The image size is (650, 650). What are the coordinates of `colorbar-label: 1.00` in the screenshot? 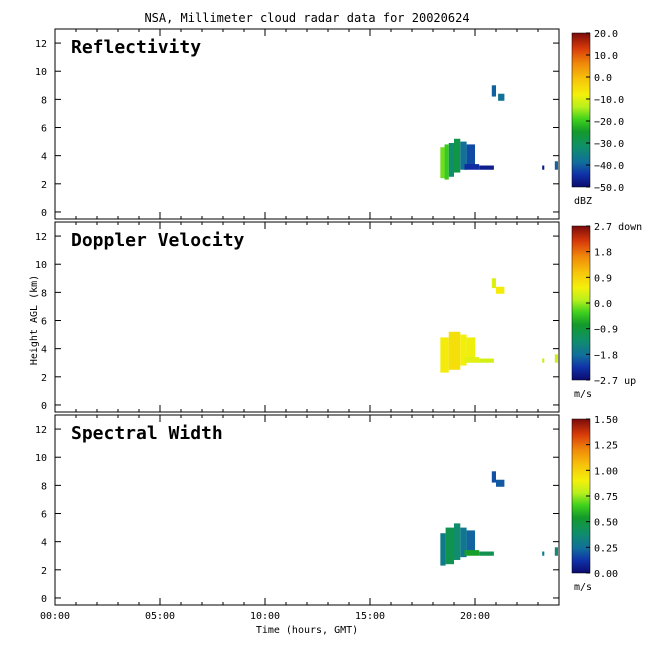 It's located at (606, 471).